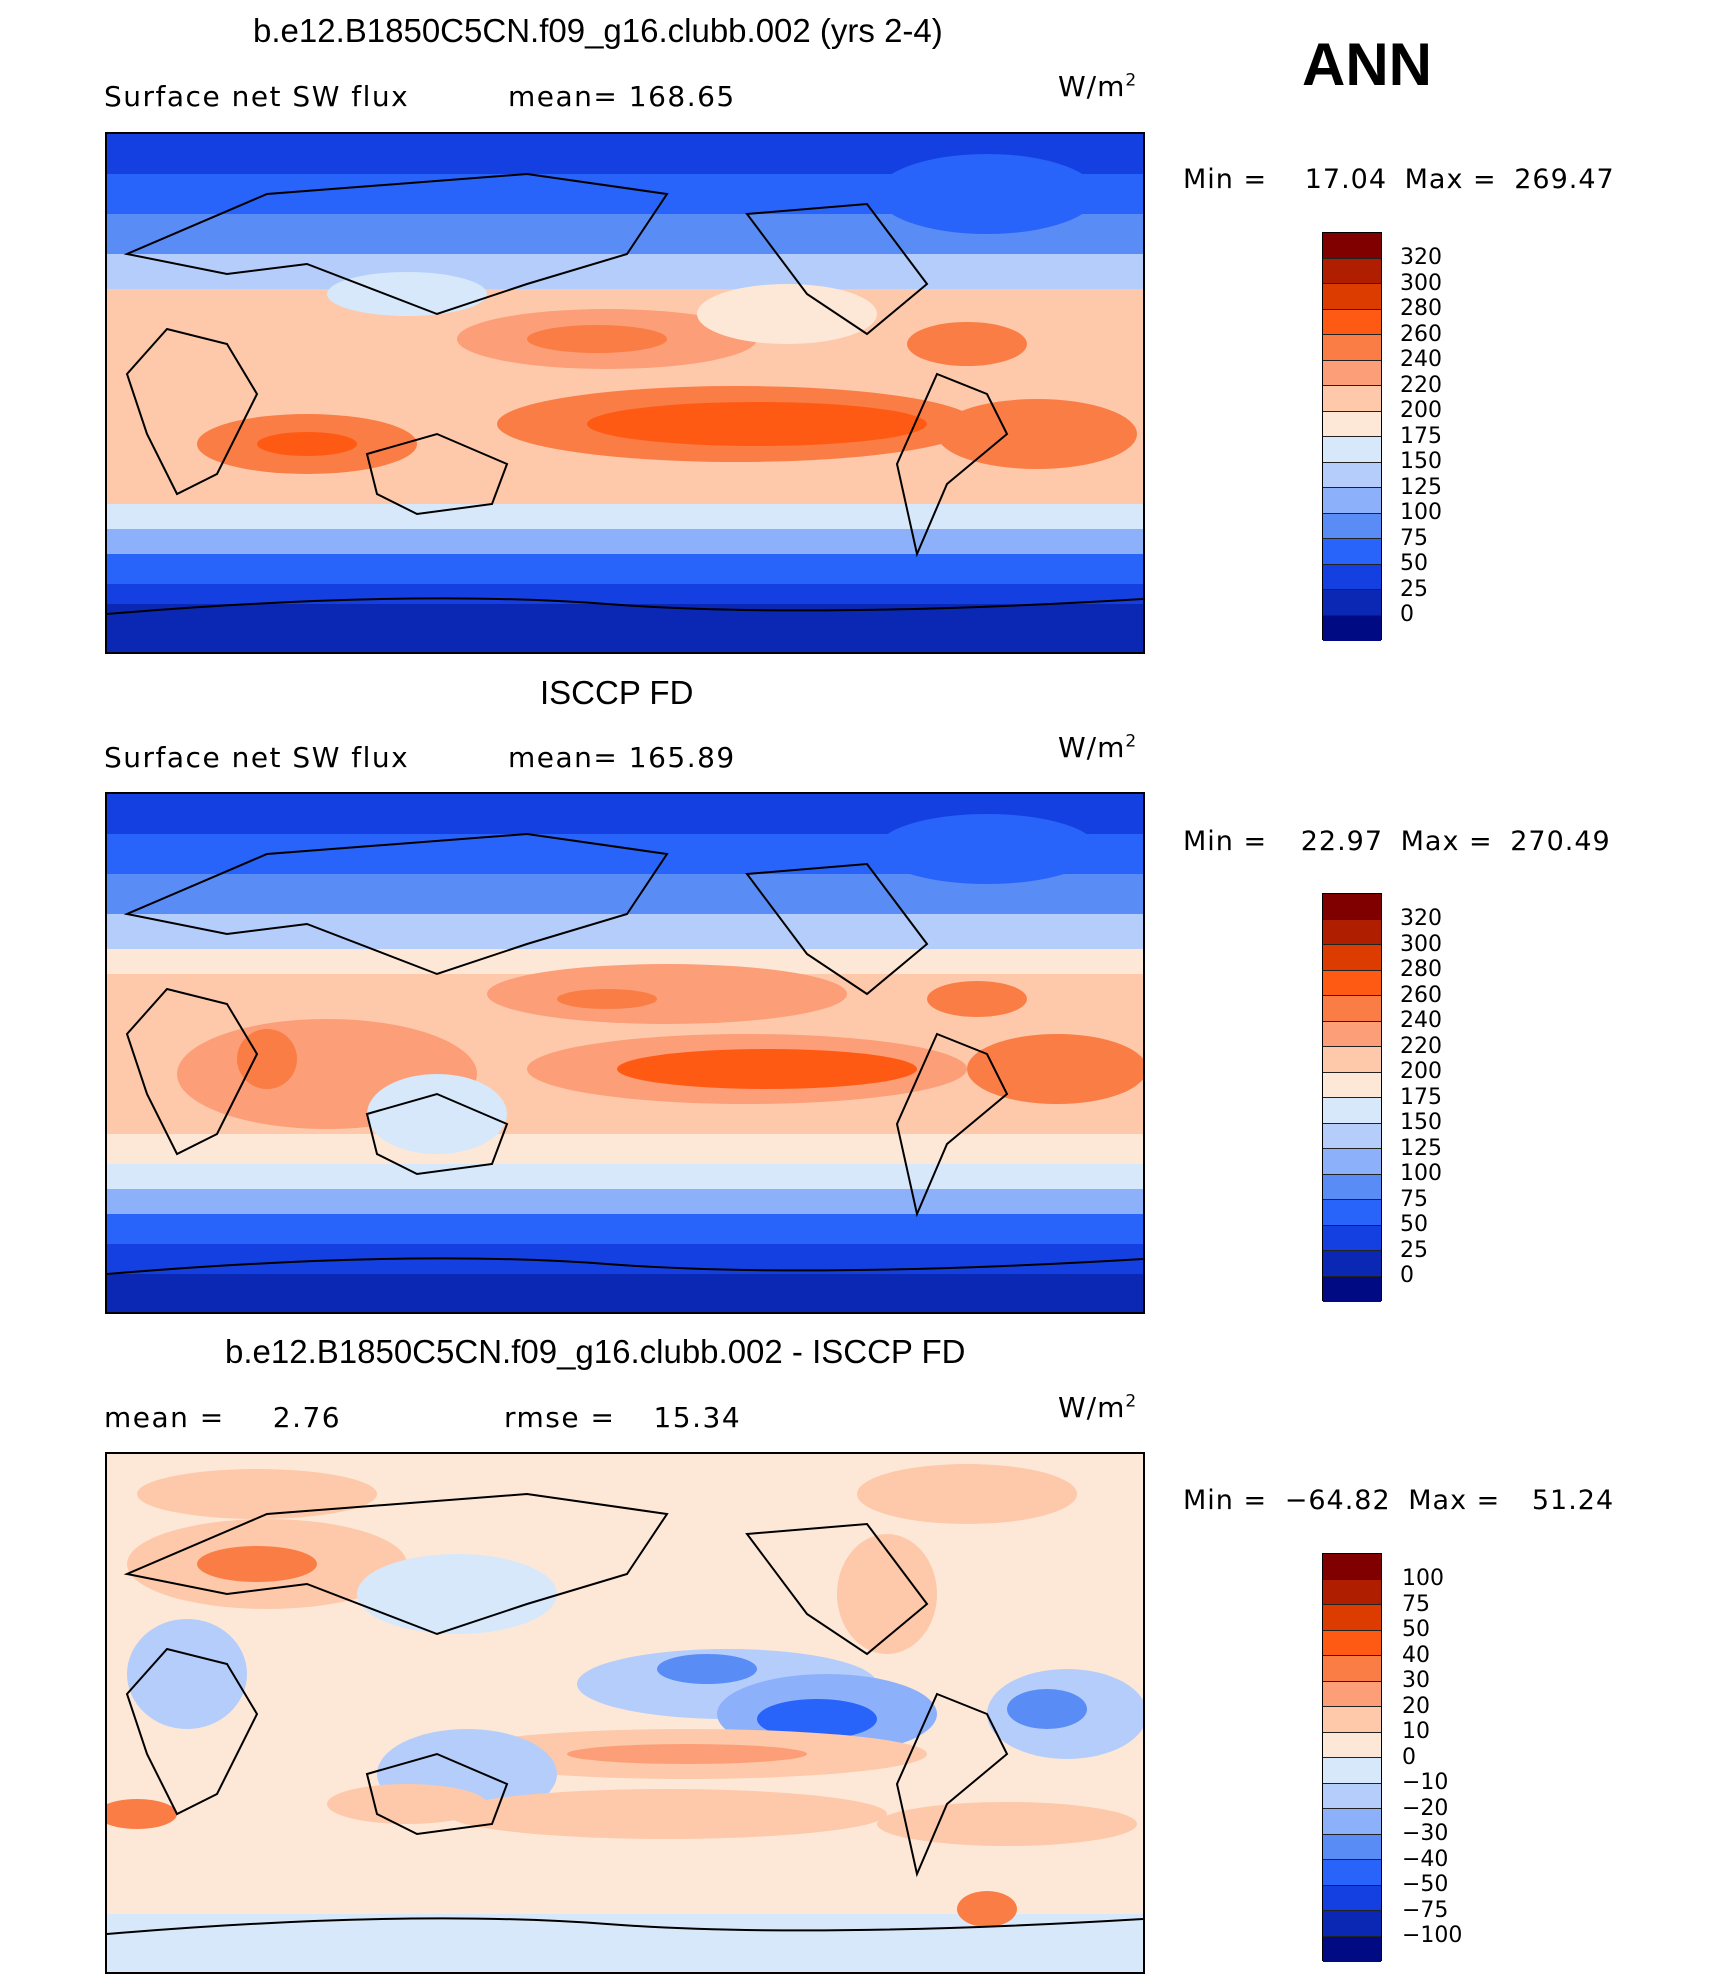 This screenshot has height=1979, width=1710. Describe the element at coordinates (623, 1417) in the screenshot. I see `panel3-rmse-label: rmse = 15.34` at that location.